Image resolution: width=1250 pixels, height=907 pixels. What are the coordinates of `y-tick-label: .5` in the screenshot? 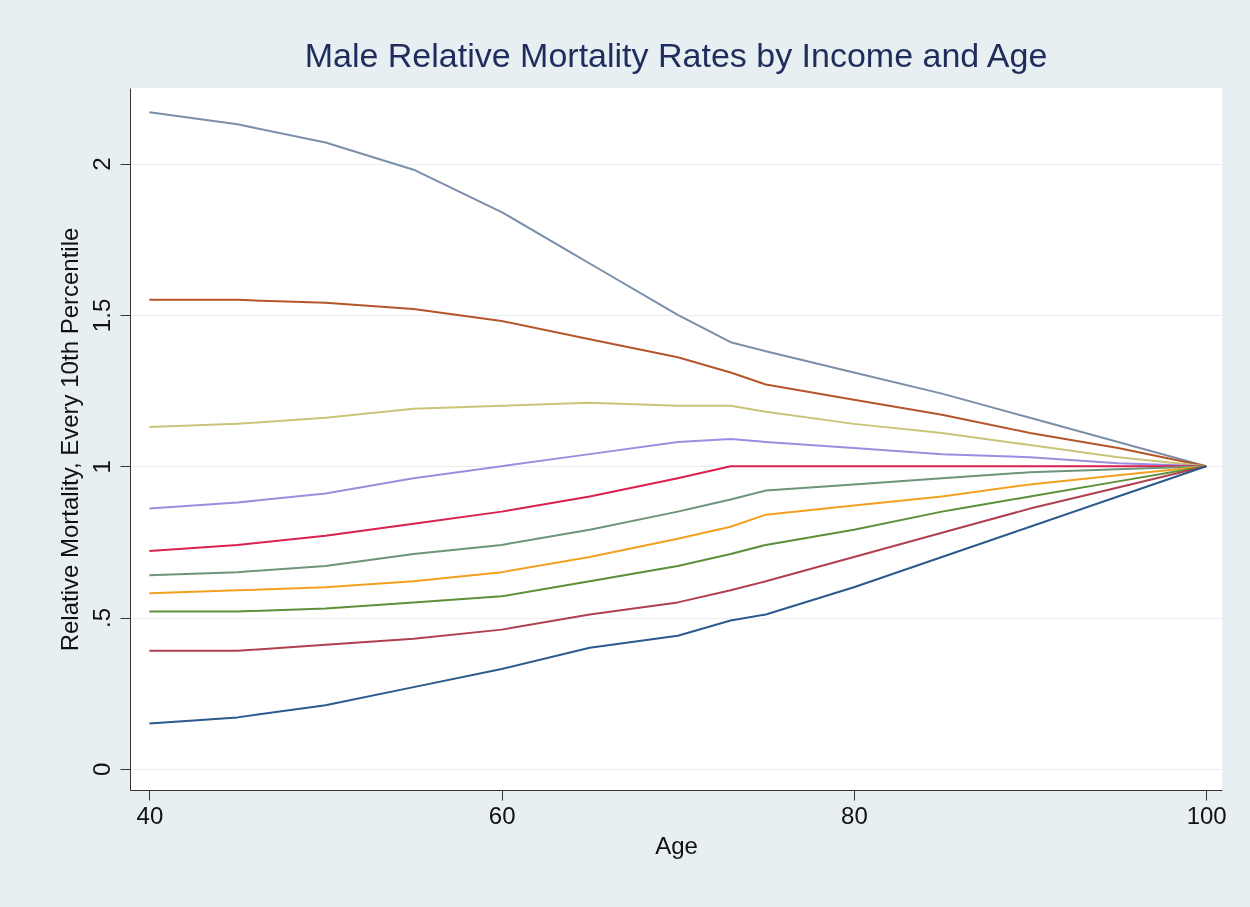 It's located at (101, 618).